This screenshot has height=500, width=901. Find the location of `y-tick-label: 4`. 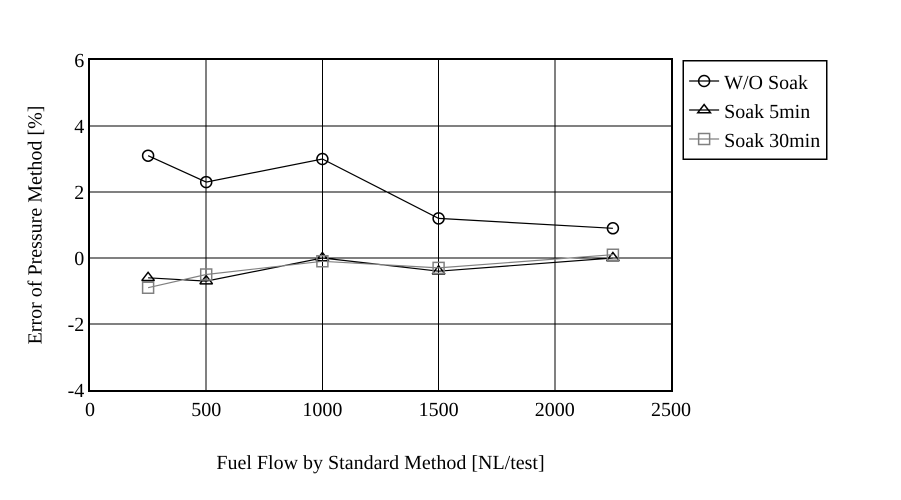

y-tick-label: 4 is located at coordinates (79, 127).